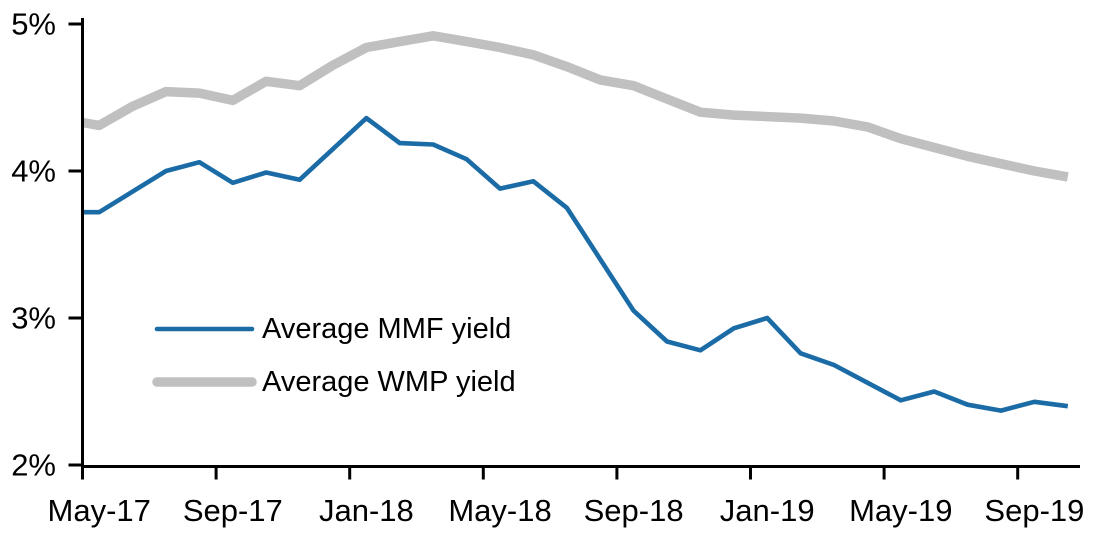 The width and height of the screenshot is (1093, 540). What do you see at coordinates (389, 382) in the screenshot?
I see `legend-label-wmp: Average WMP yield` at bounding box center [389, 382].